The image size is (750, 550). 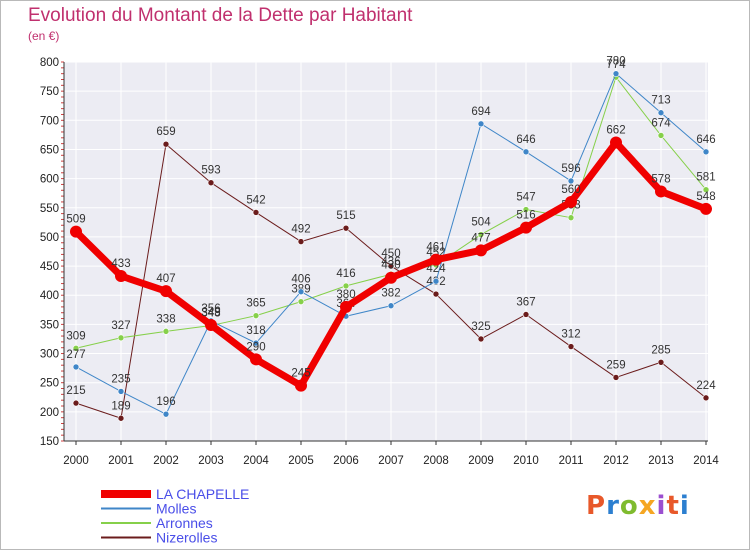 What do you see at coordinates (525, 302) in the screenshot?
I see `data-label-nizerolles: 367` at bounding box center [525, 302].